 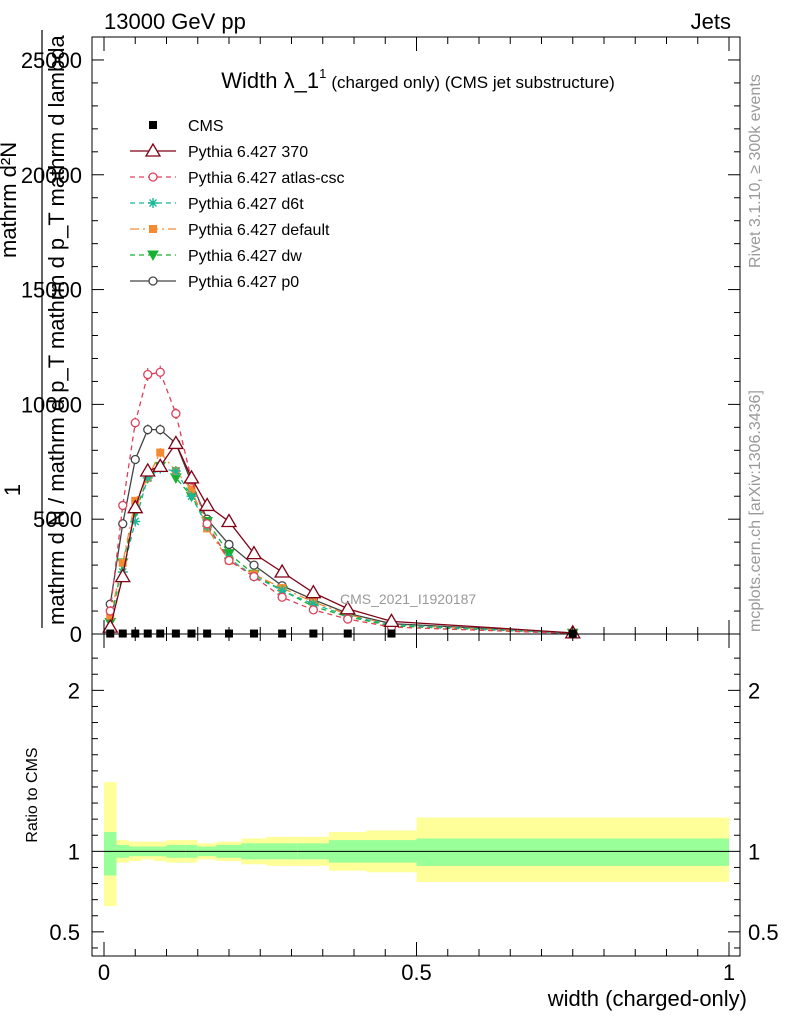 I want to click on legend-item: Pythia 6.427 atlas-csc, so click(x=237, y=178).